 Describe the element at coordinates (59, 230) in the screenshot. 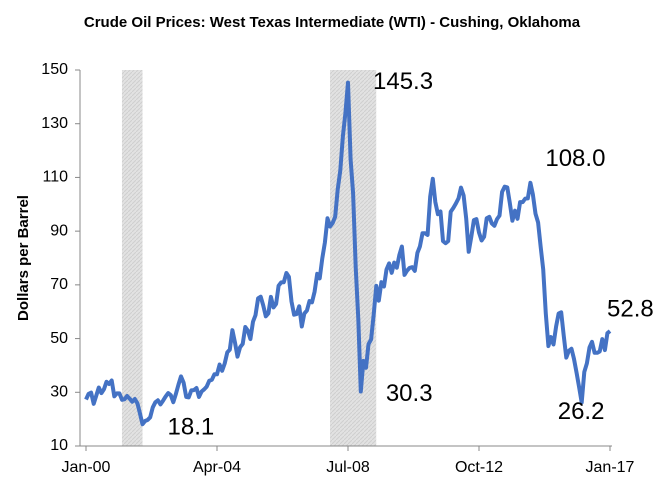

I see `y-tick-label: 90` at that location.